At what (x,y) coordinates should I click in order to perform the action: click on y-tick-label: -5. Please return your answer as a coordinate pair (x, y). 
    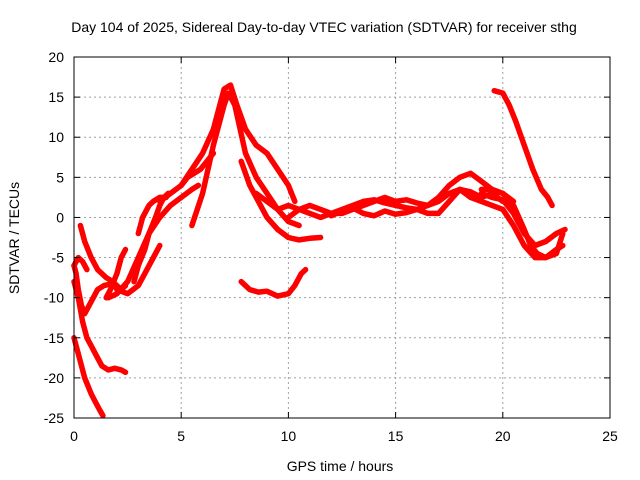
    Looking at the image, I should click on (58, 258).